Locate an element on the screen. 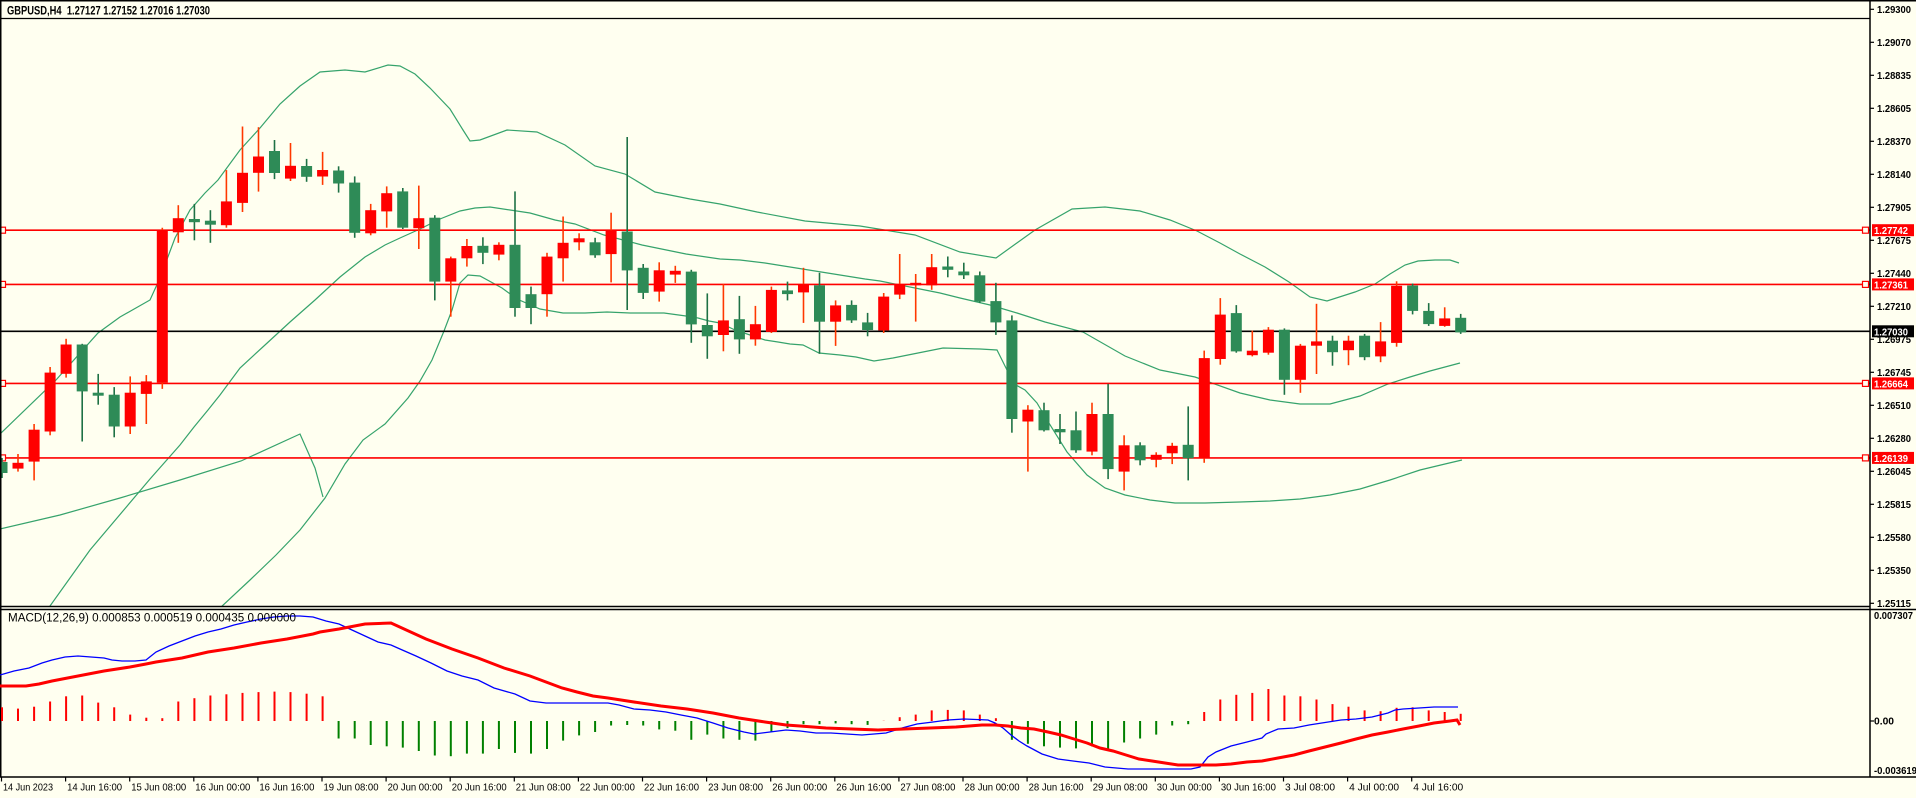  svg-text: 1.27905 is located at coordinates (1894, 208).